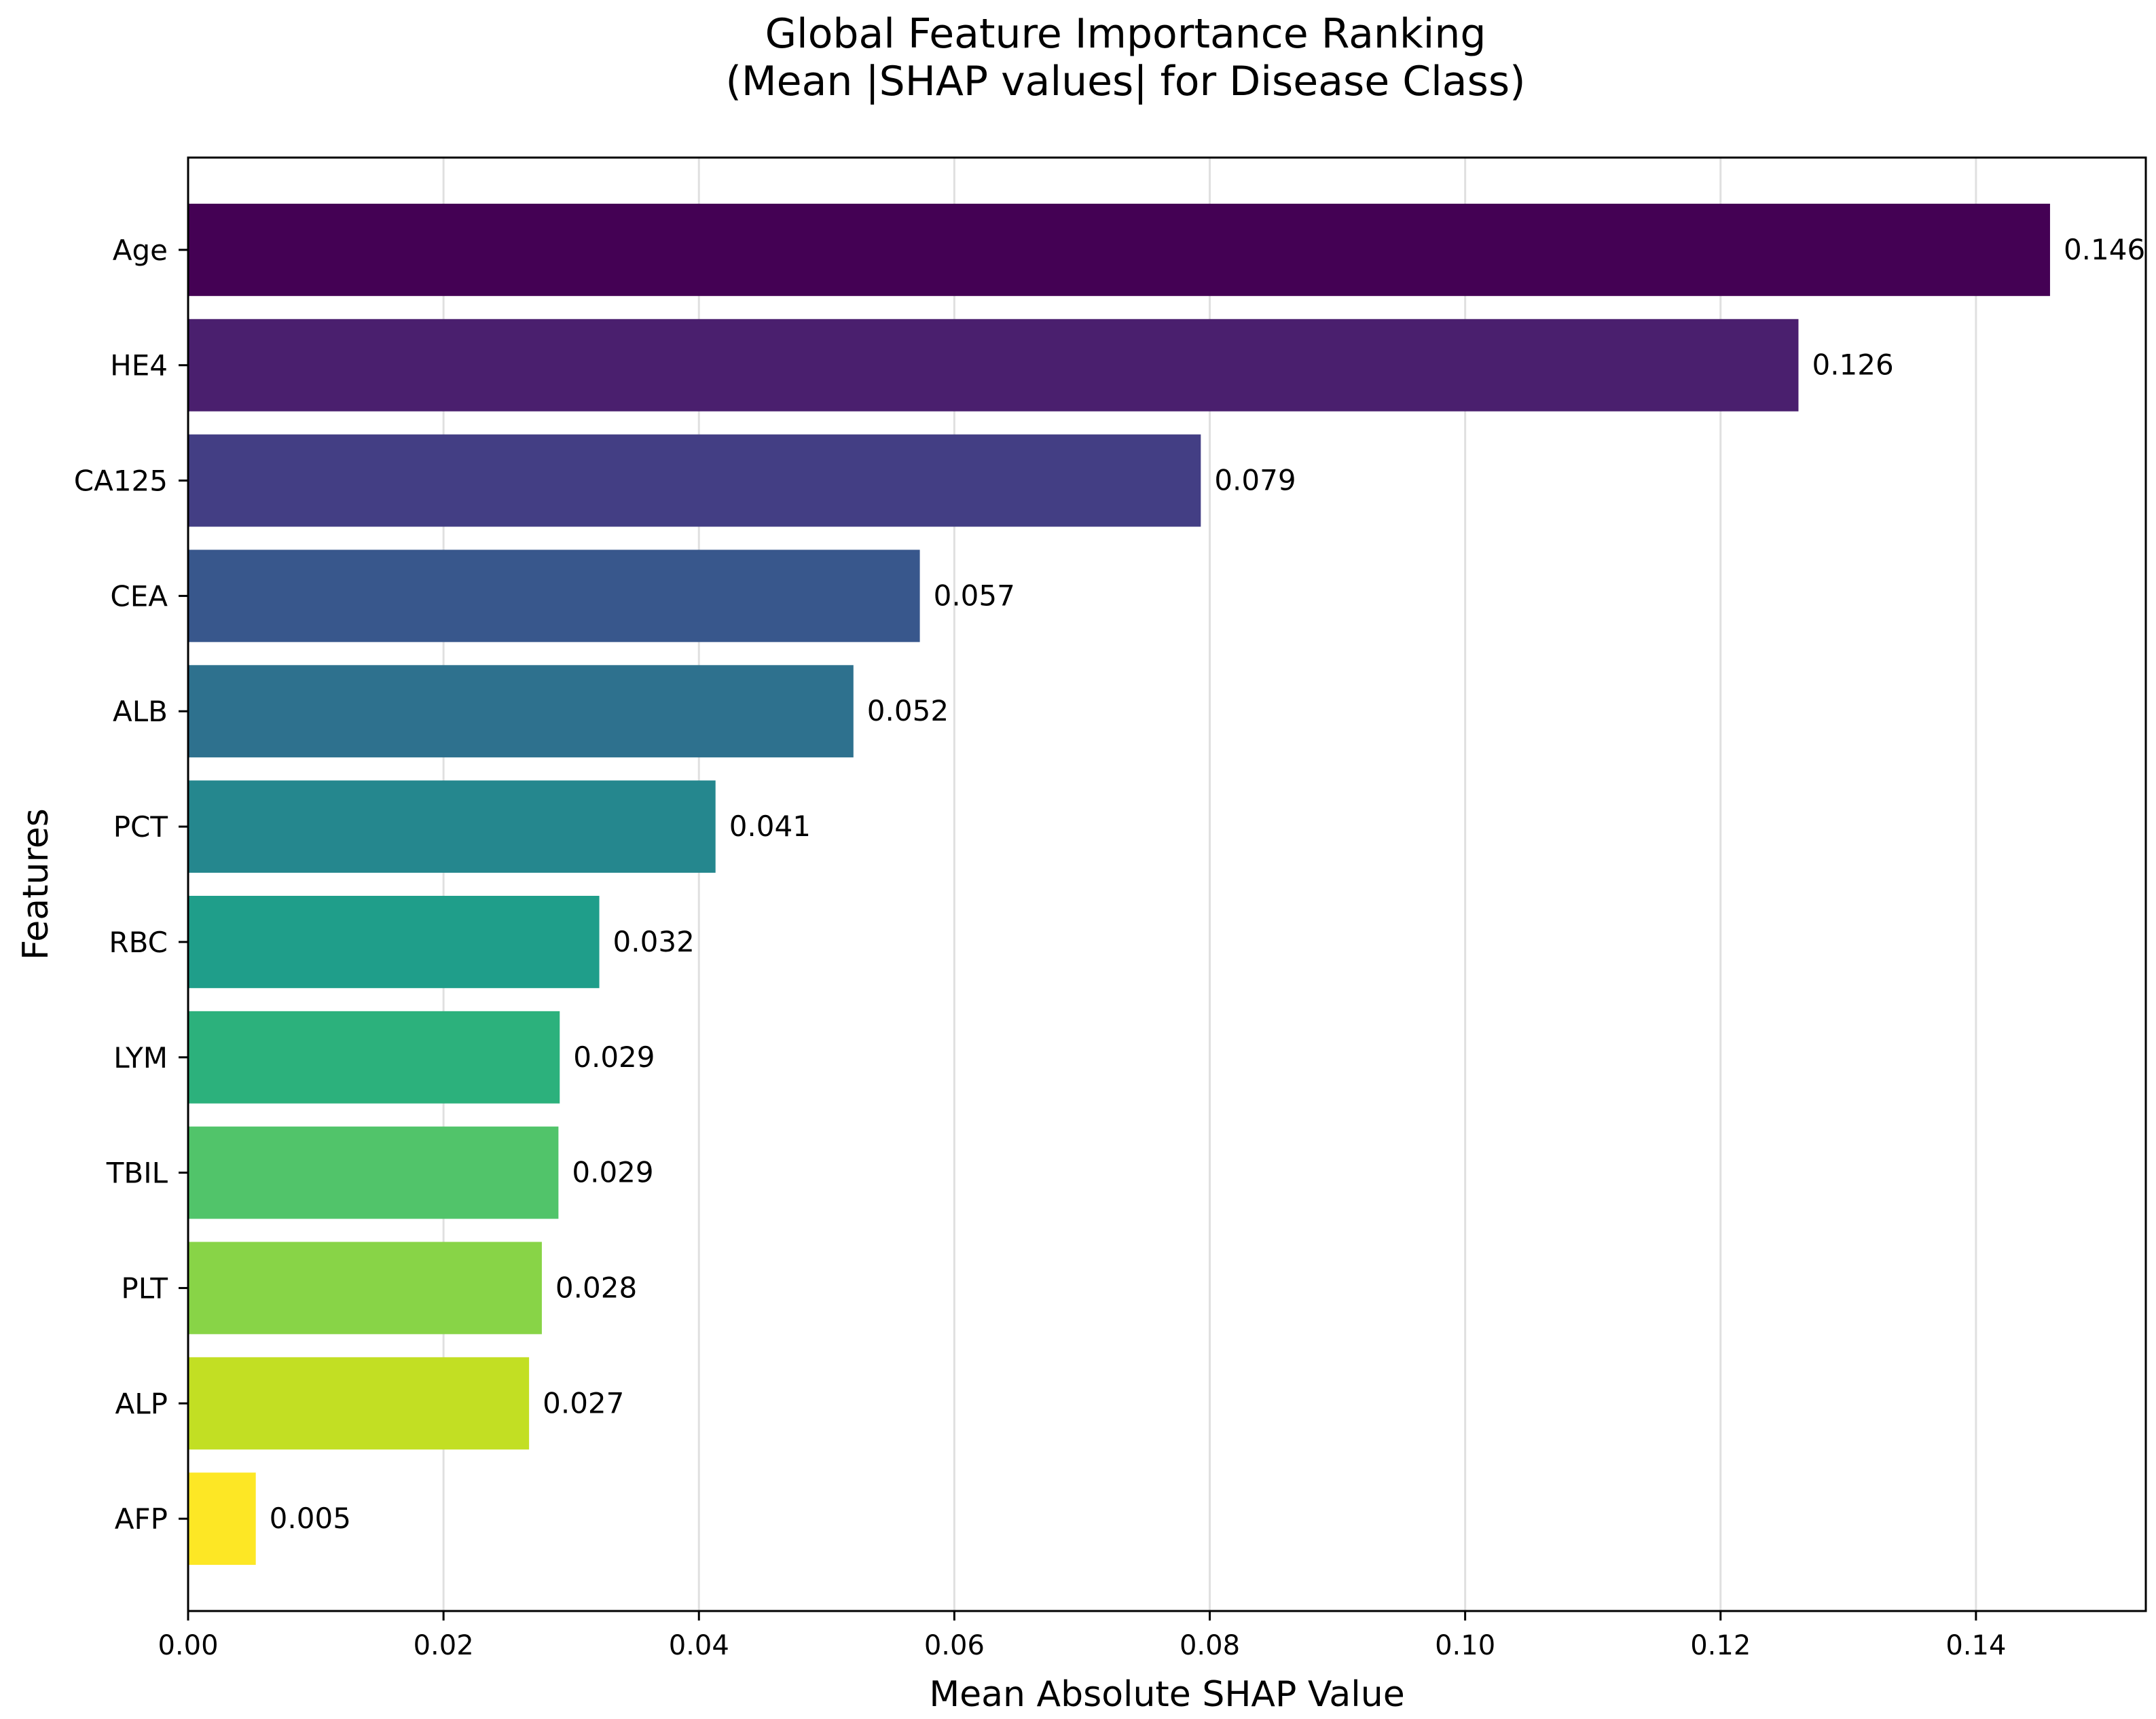  Describe the element at coordinates (1210, 1645) in the screenshot. I see `x-tick-label: 0.08` at that location.